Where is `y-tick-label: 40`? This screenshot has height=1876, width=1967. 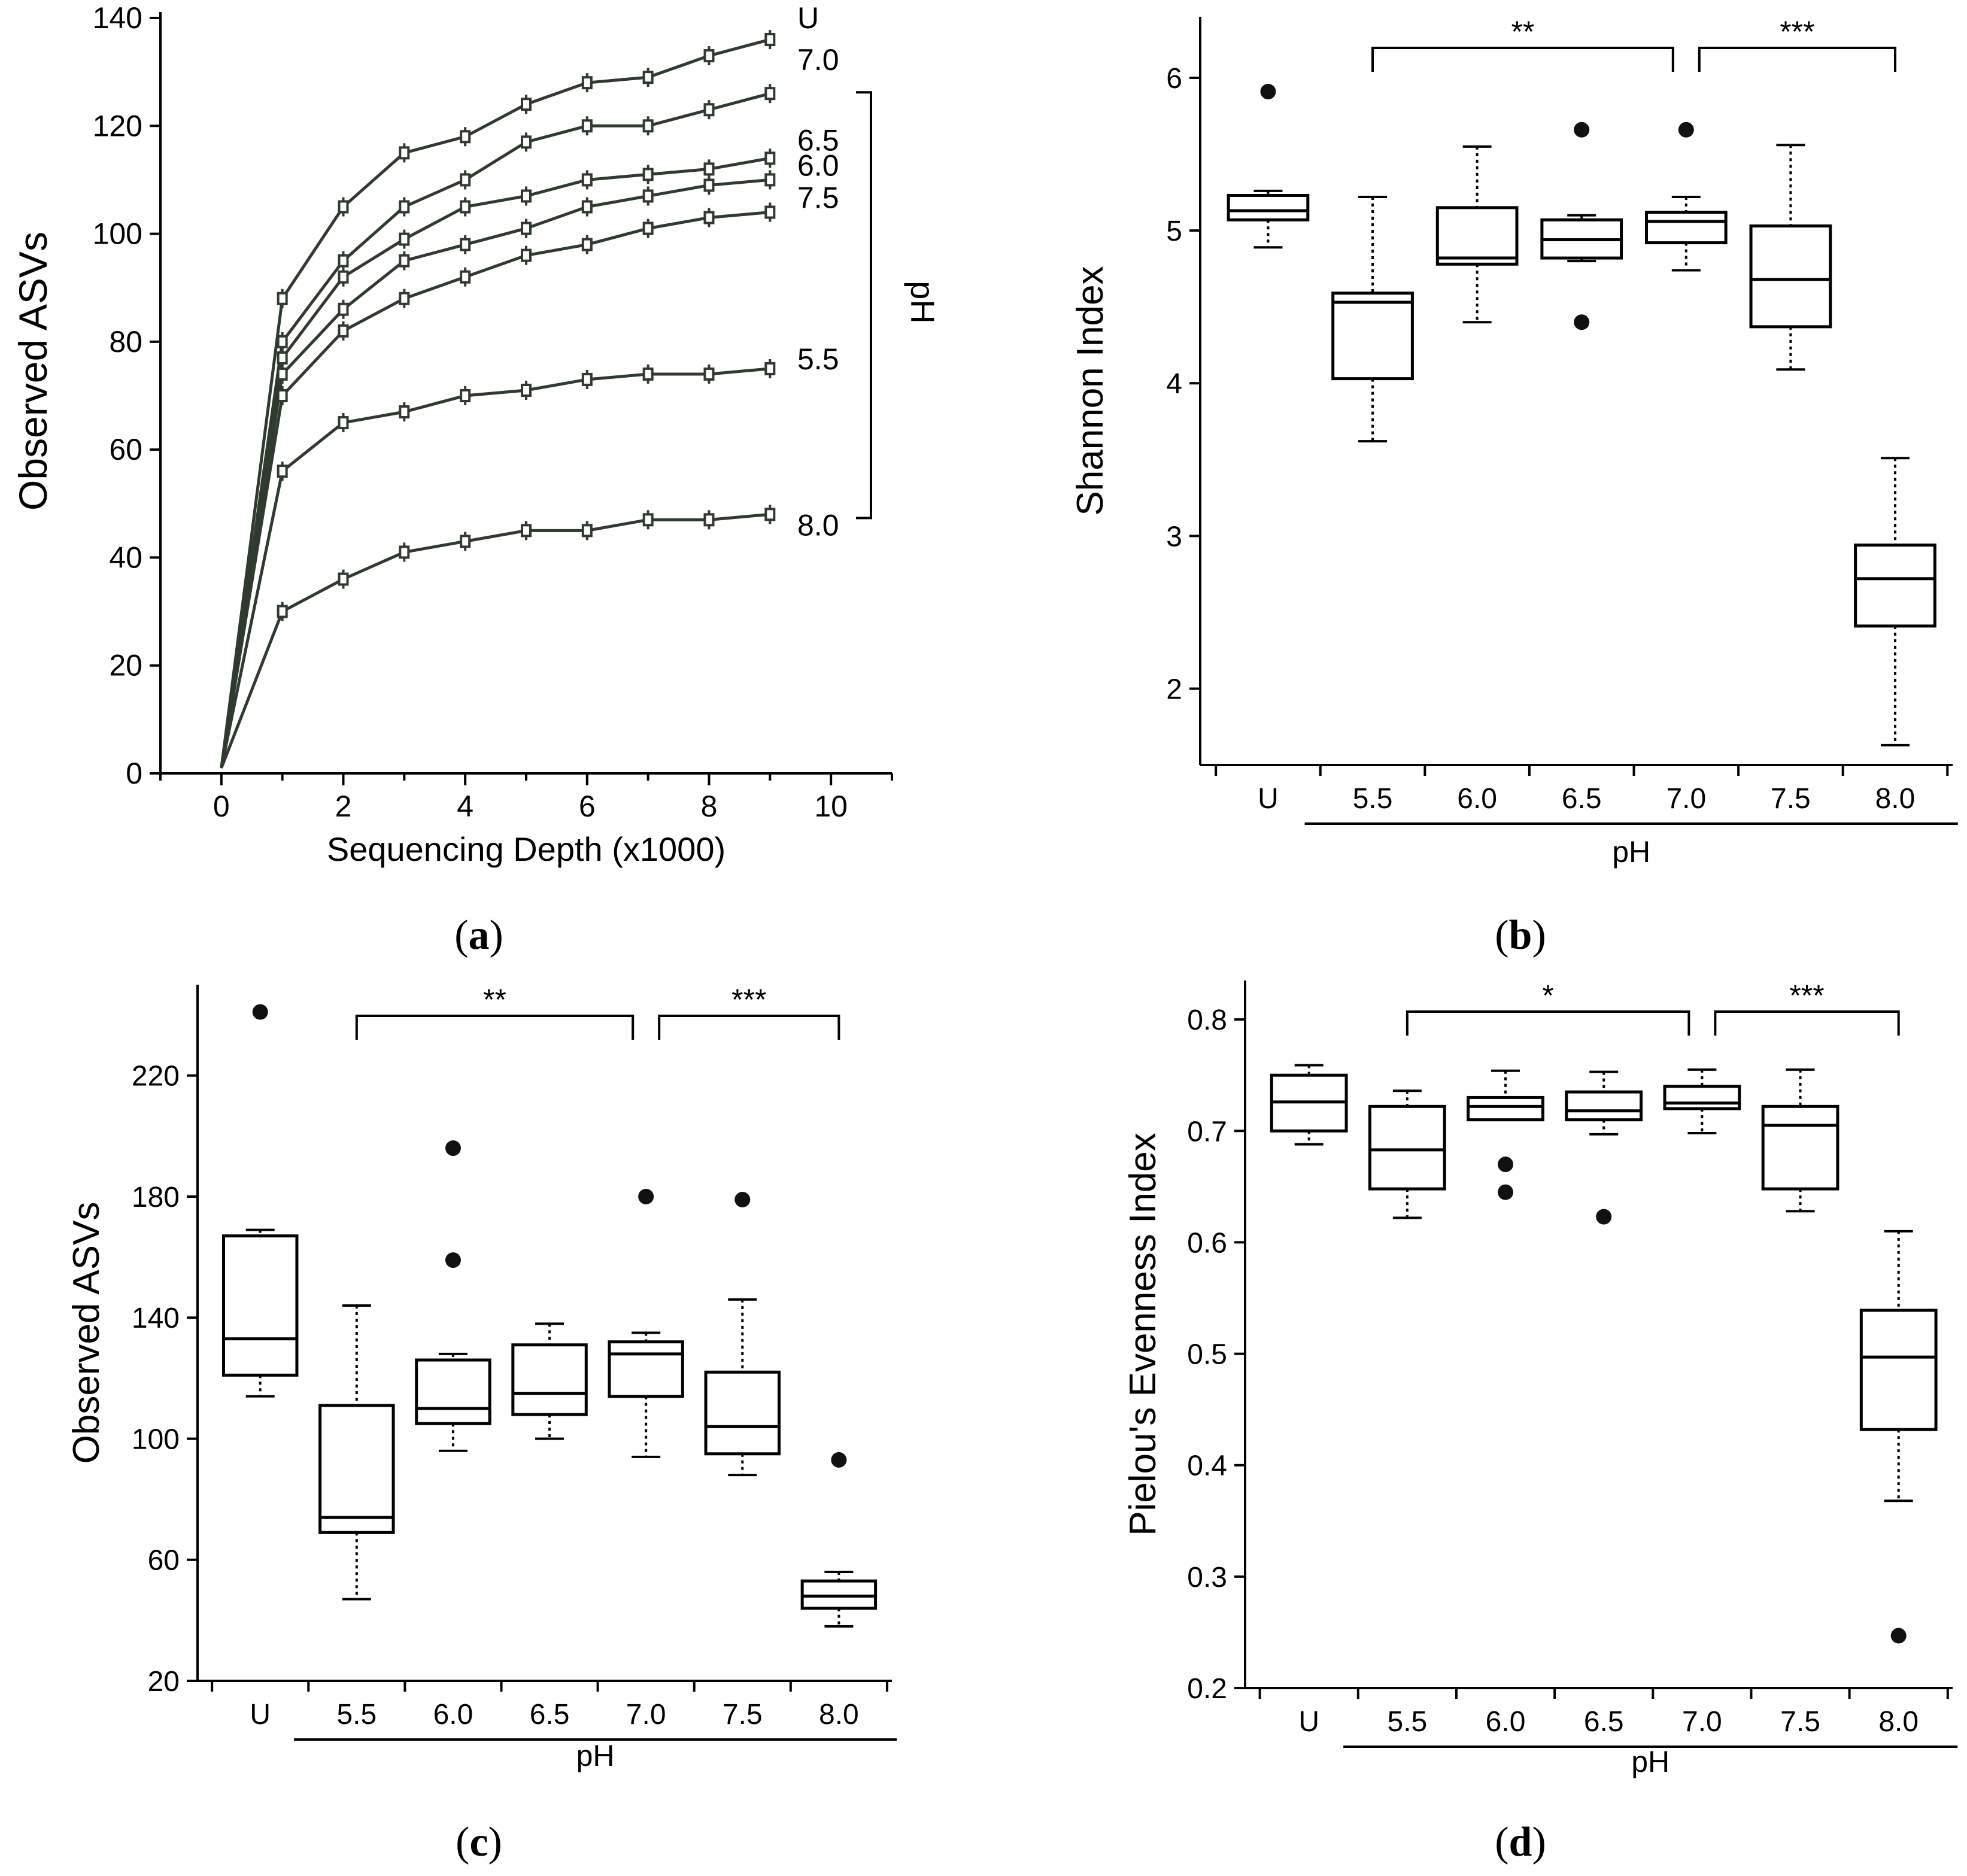 y-tick-label: 40 is located at coordinates (125, 558).